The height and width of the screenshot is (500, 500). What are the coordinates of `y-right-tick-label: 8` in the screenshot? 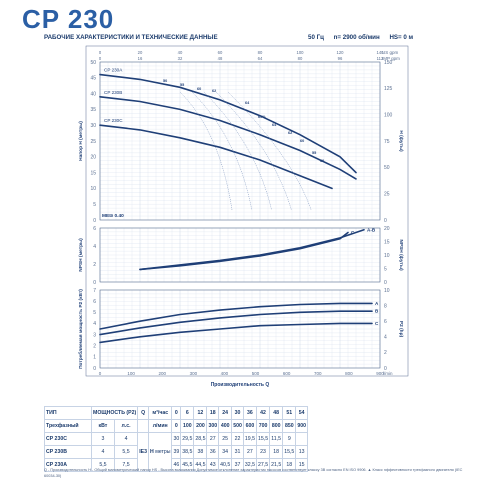 It's located at (385, 306).